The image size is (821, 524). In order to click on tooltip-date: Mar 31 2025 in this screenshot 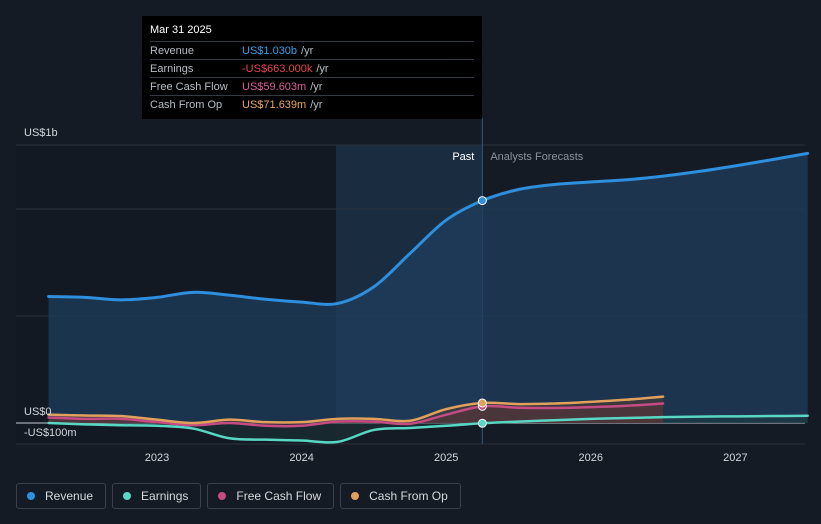, I will do `click(181, 30)`.